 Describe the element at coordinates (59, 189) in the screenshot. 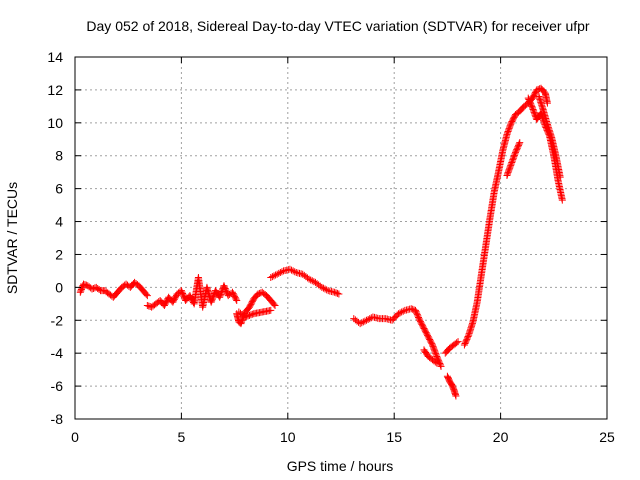

I see `y-tick-label: 6` at that location.